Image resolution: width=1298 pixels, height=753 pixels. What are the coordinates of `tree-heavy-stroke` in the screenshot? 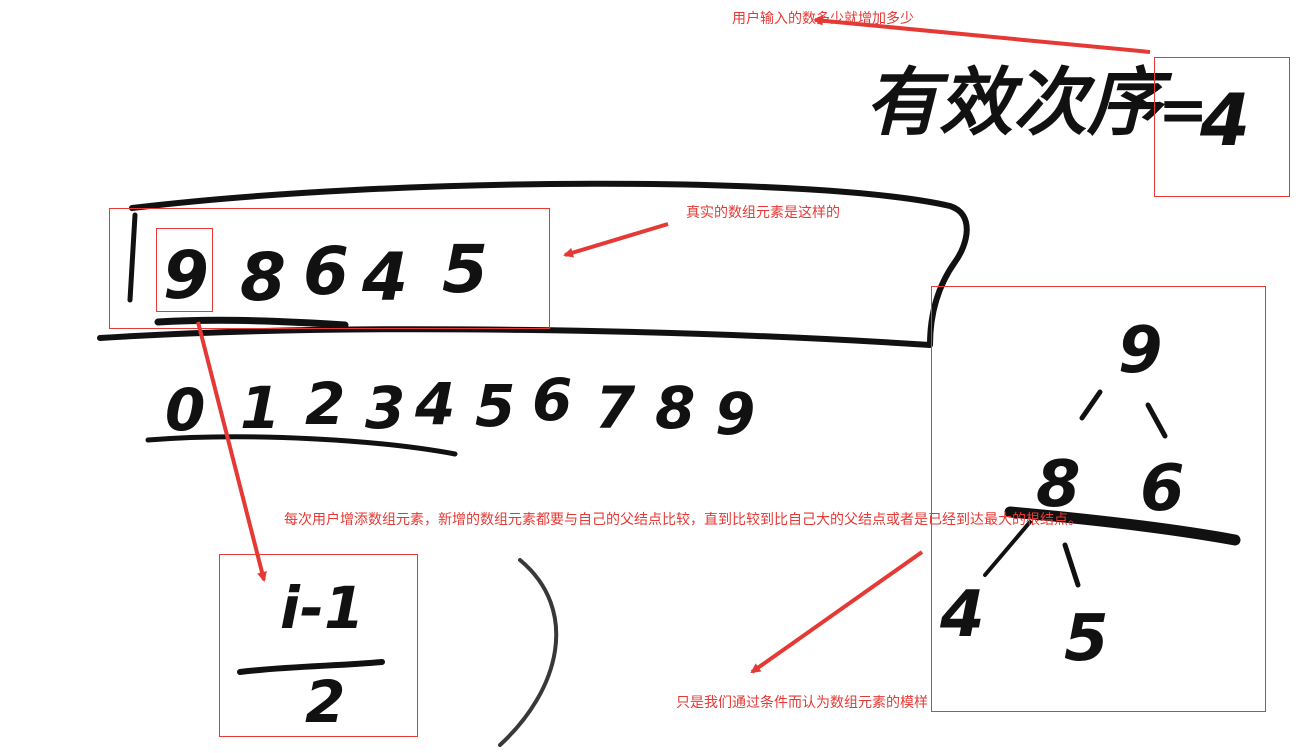 It's located at (1122, 526).